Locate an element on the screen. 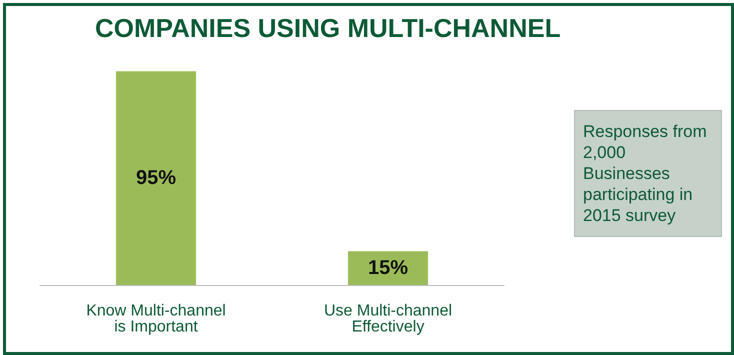 This screenshot has width=734, height=355. text: Responses from 2,000 Businesses participating in 2015 survey is located at coordinates (647, 173).